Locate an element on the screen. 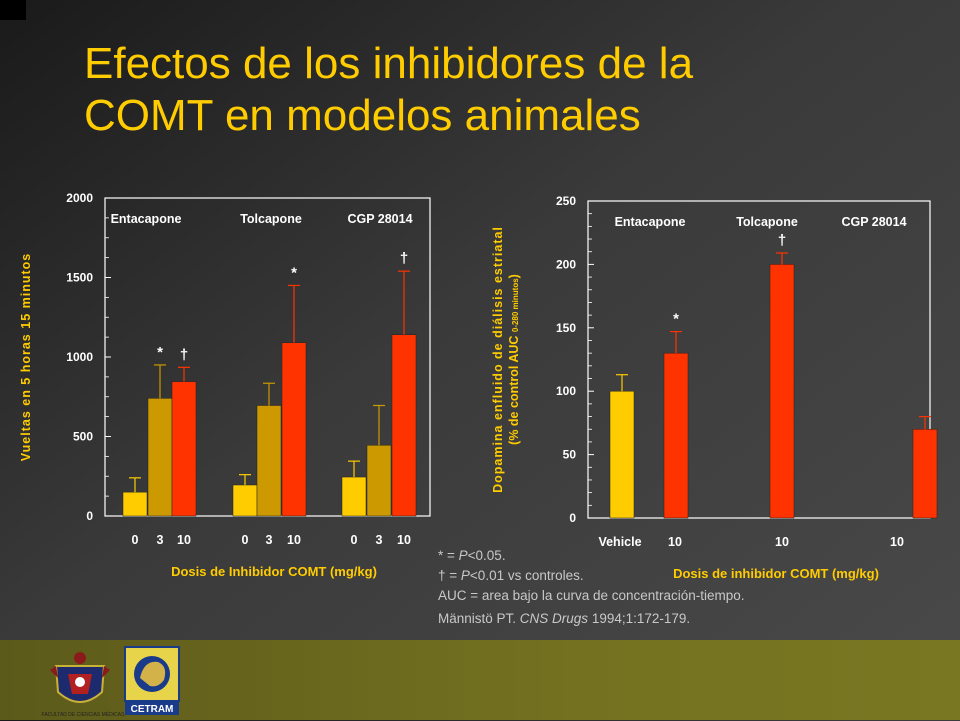 The height and width of the screenshot is (721, 960). y-tick-label: 150 is located at coordinates (566, 328).